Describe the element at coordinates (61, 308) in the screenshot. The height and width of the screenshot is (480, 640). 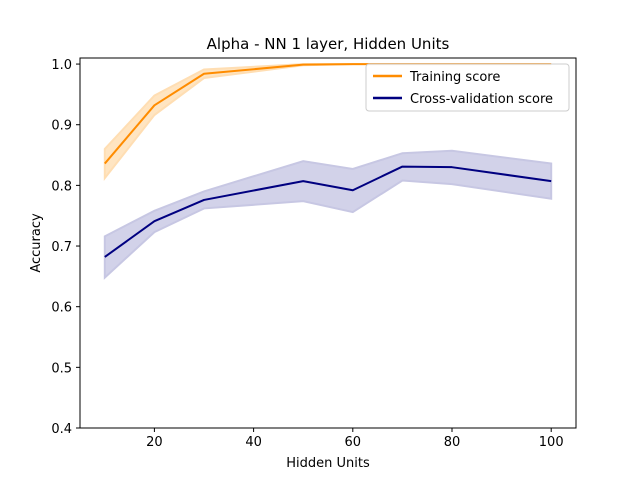
I see `y-tick-label: 0.6` at that location.